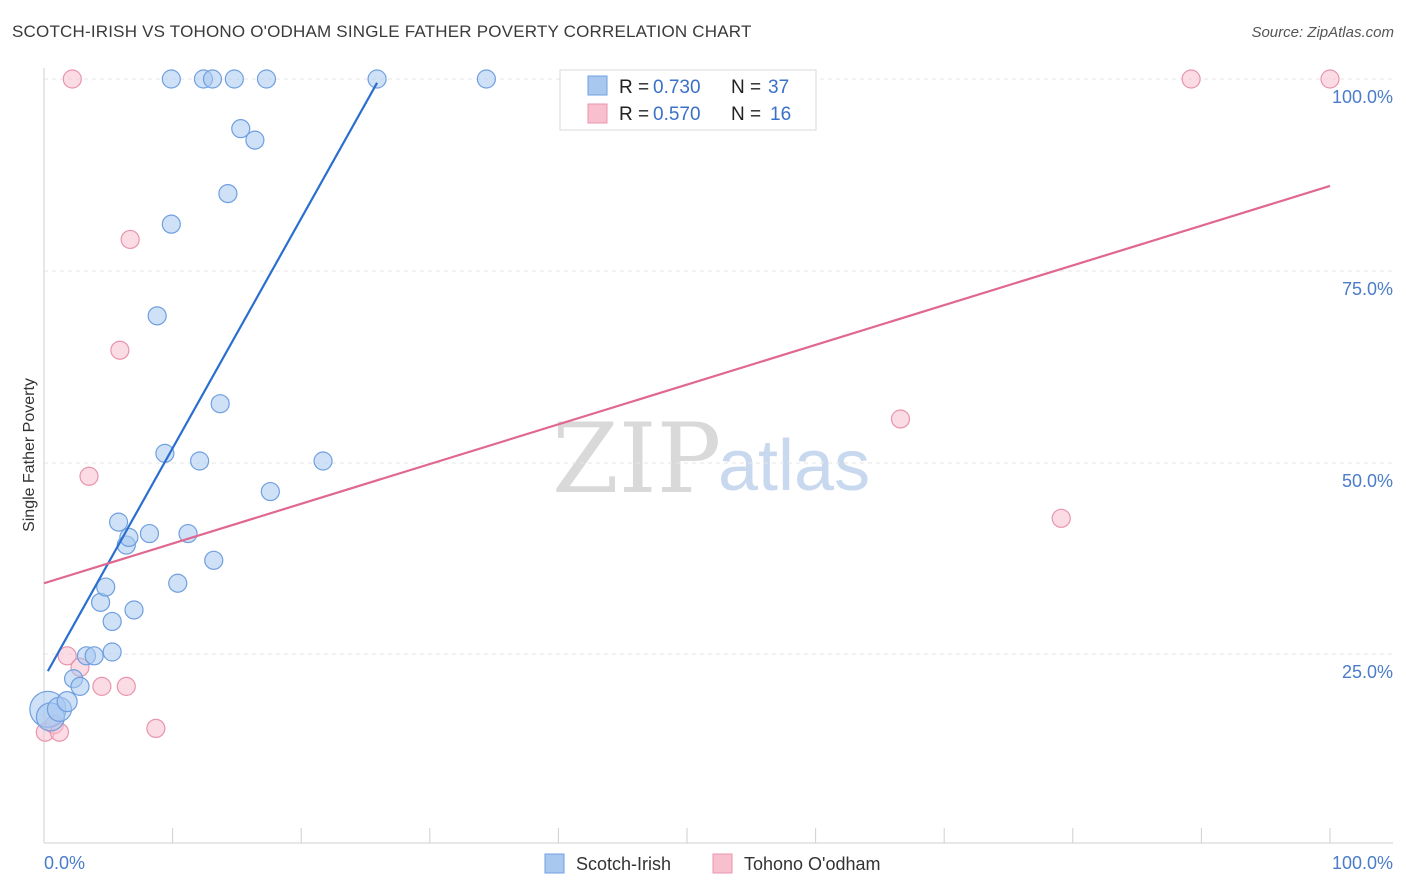 This screenshot has width=1406, height=892. What do you see at coordinates (778, 87) in the screenshot?
I see `legend-n-value-blue: 37` at bounding box center [778, 87].